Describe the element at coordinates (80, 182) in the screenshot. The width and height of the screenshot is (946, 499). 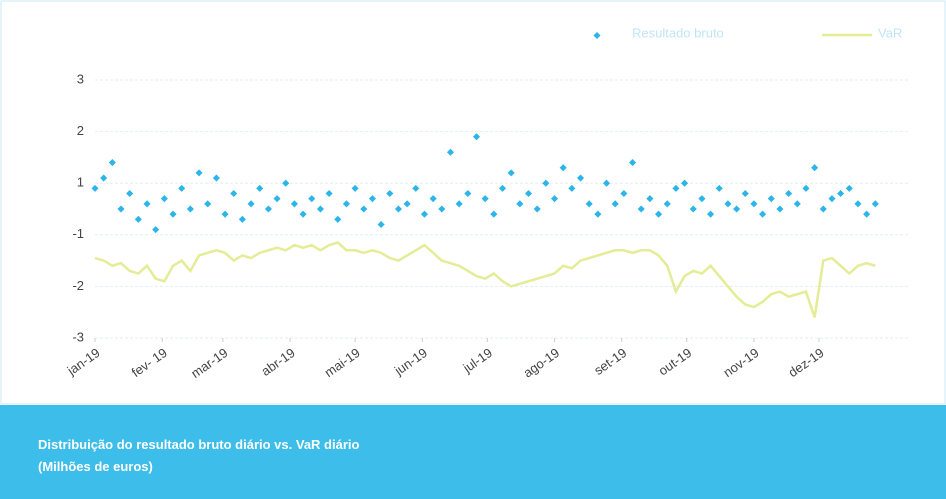
I see `y-tick-label: 1` at that location.